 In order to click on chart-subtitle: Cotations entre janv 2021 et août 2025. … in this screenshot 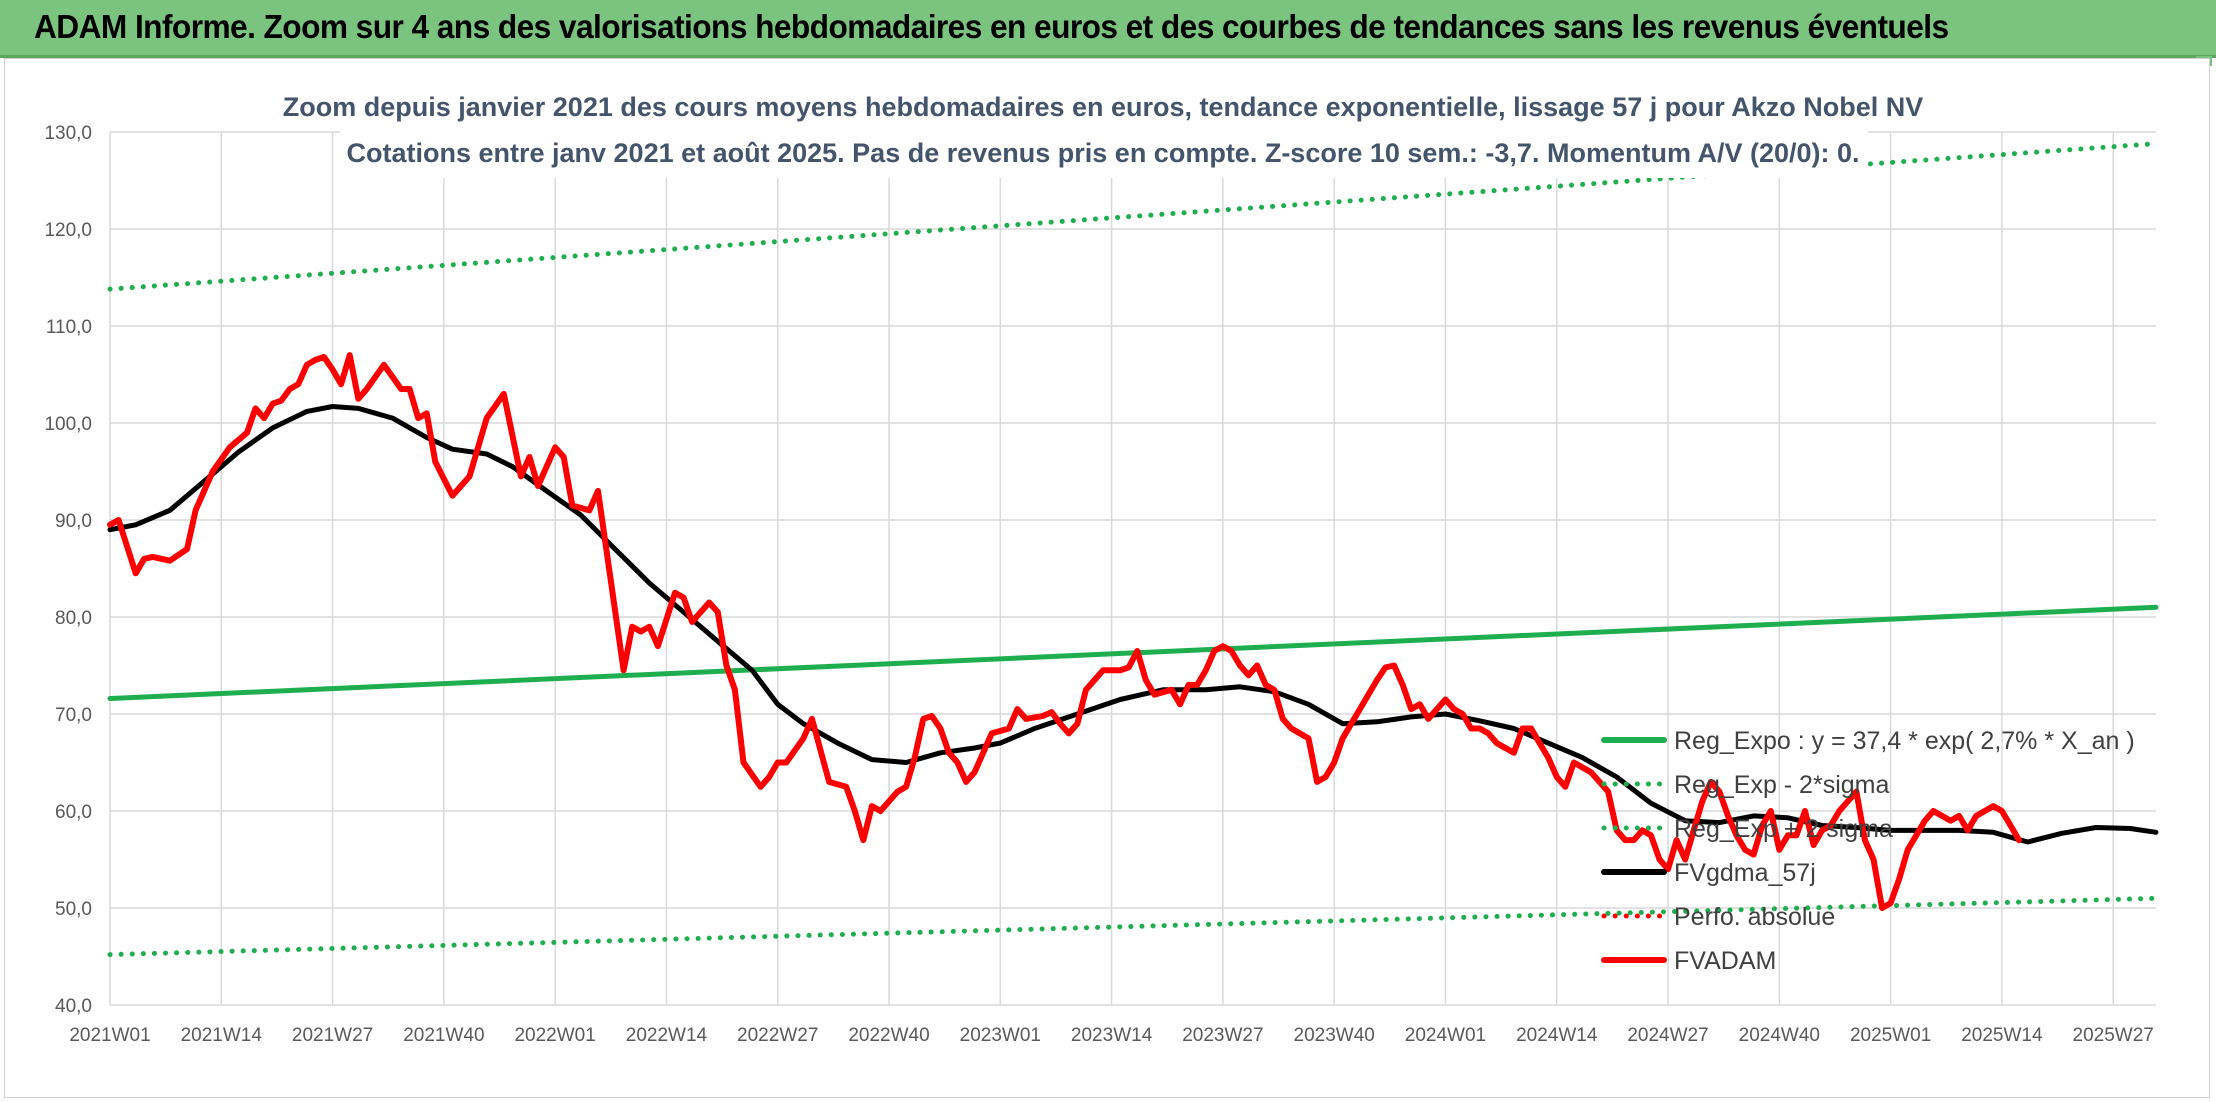, I will do `click(1102, 153)`.